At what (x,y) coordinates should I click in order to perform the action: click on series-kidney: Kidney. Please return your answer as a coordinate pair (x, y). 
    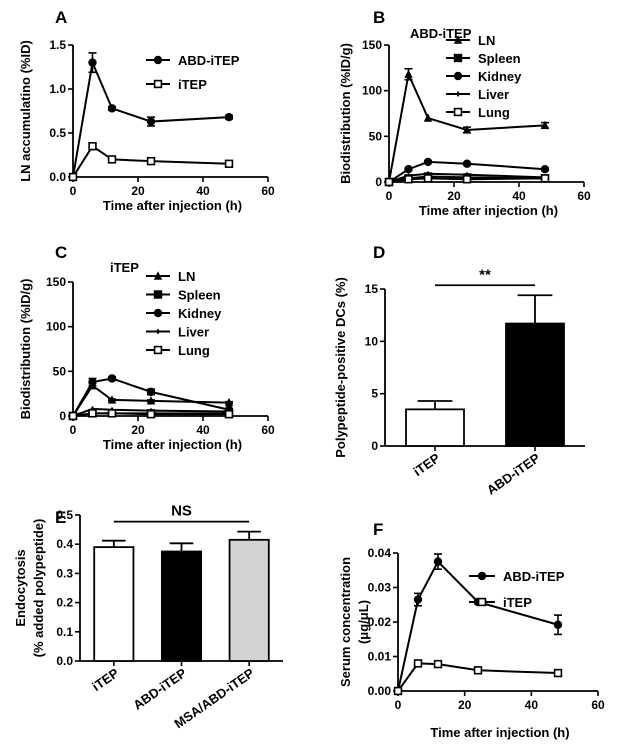
    Looking at the image, I should click on (467, 128).